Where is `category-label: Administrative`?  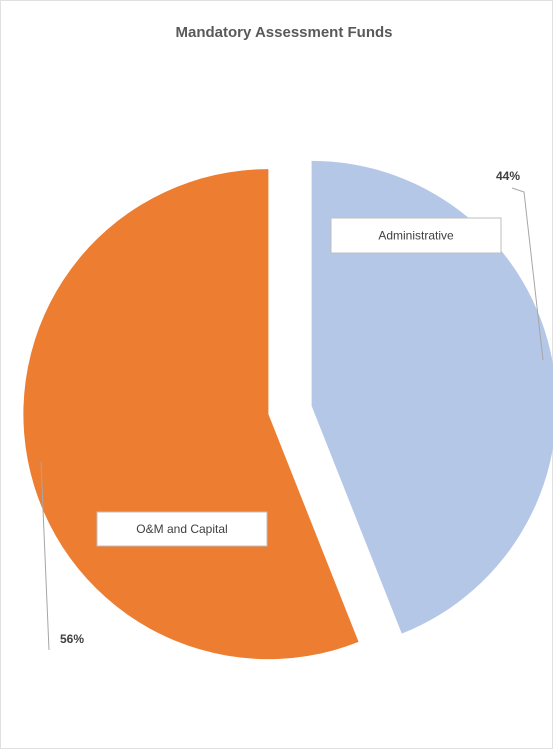 category-label: Administrative is located at coordinates (416, 236).